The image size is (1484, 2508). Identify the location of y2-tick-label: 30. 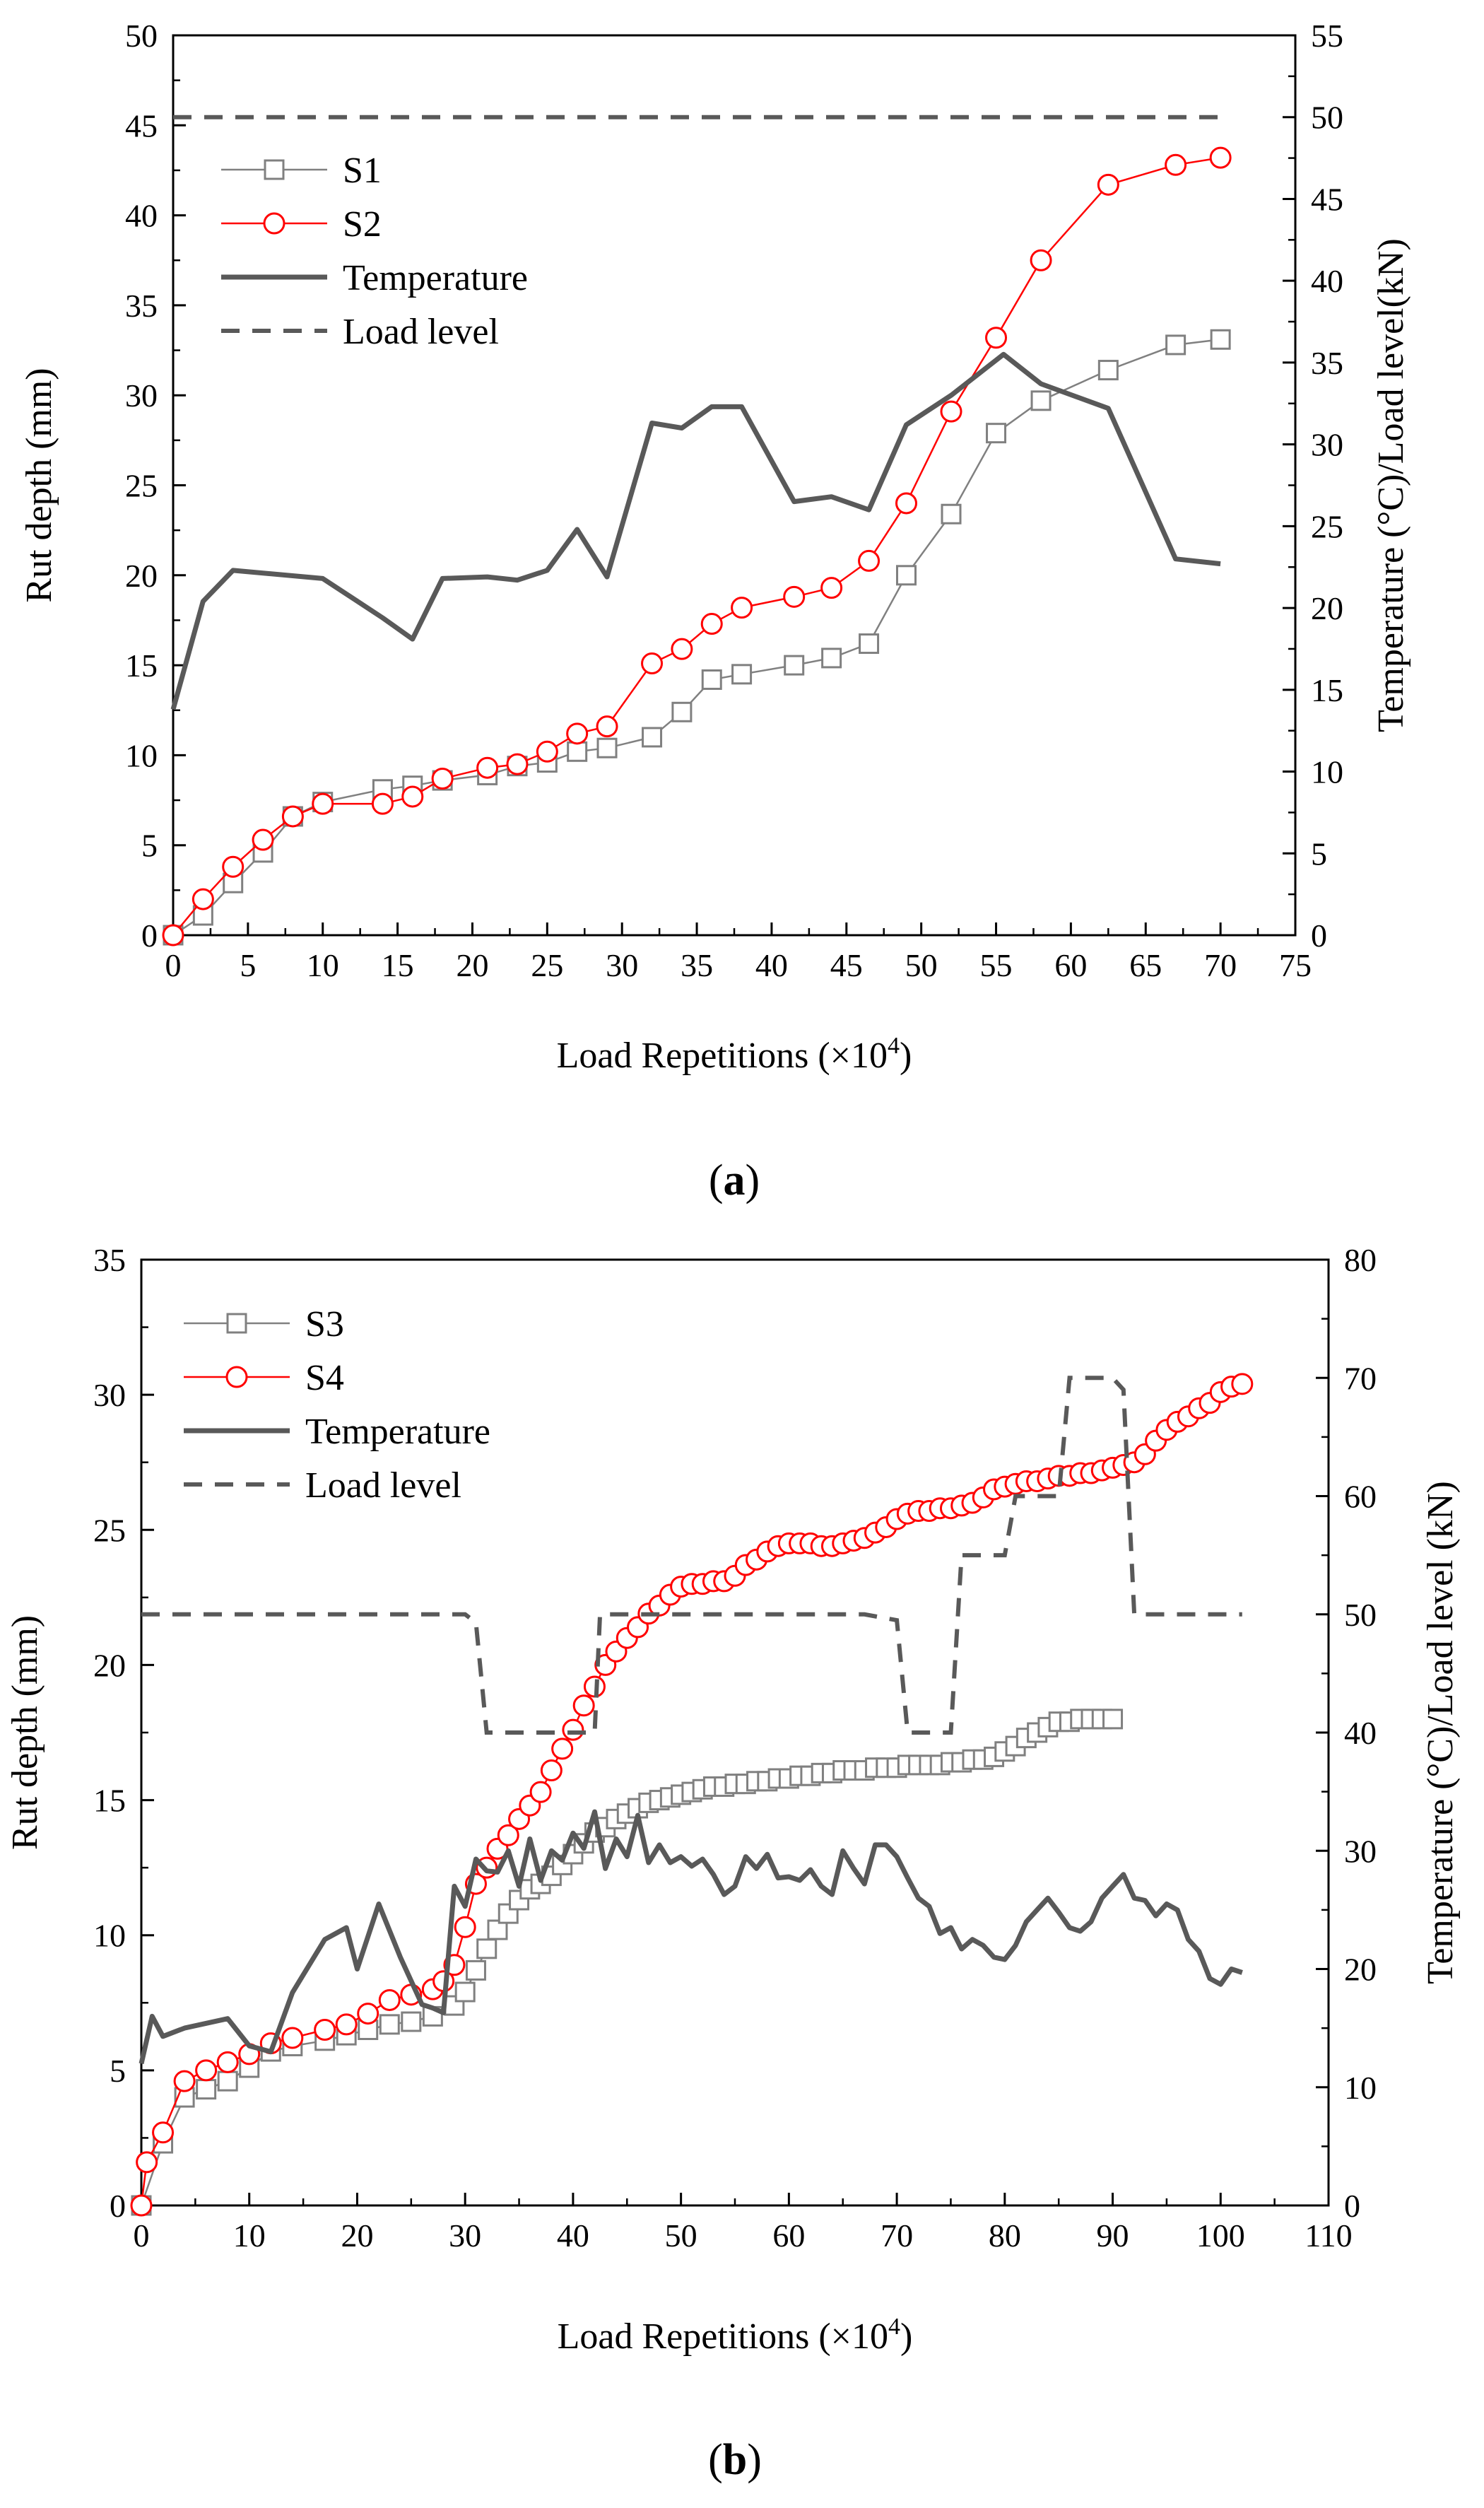
(1327, 445).